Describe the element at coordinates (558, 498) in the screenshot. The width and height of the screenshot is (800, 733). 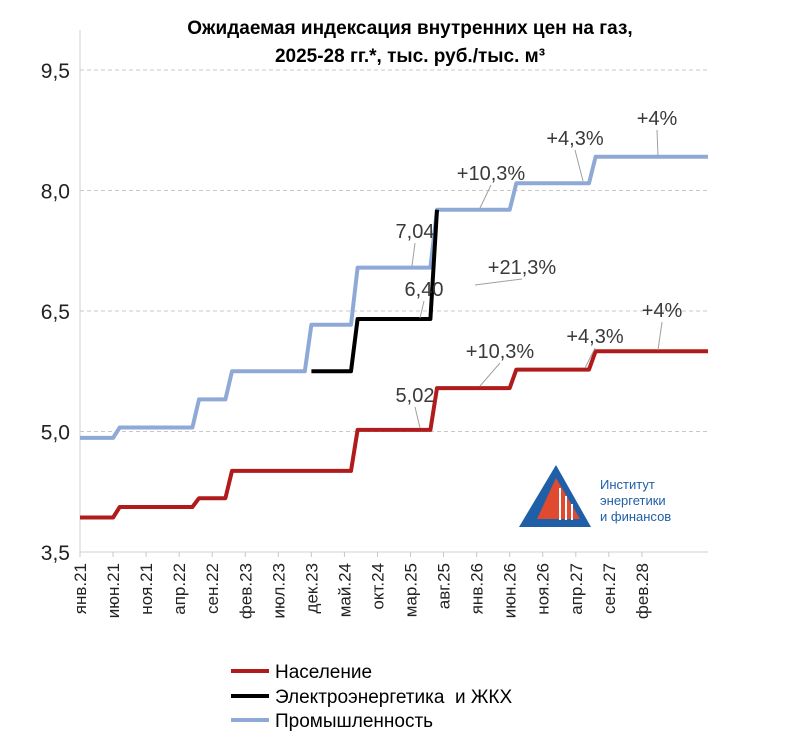
I see `logo-triangle-red` at that location.